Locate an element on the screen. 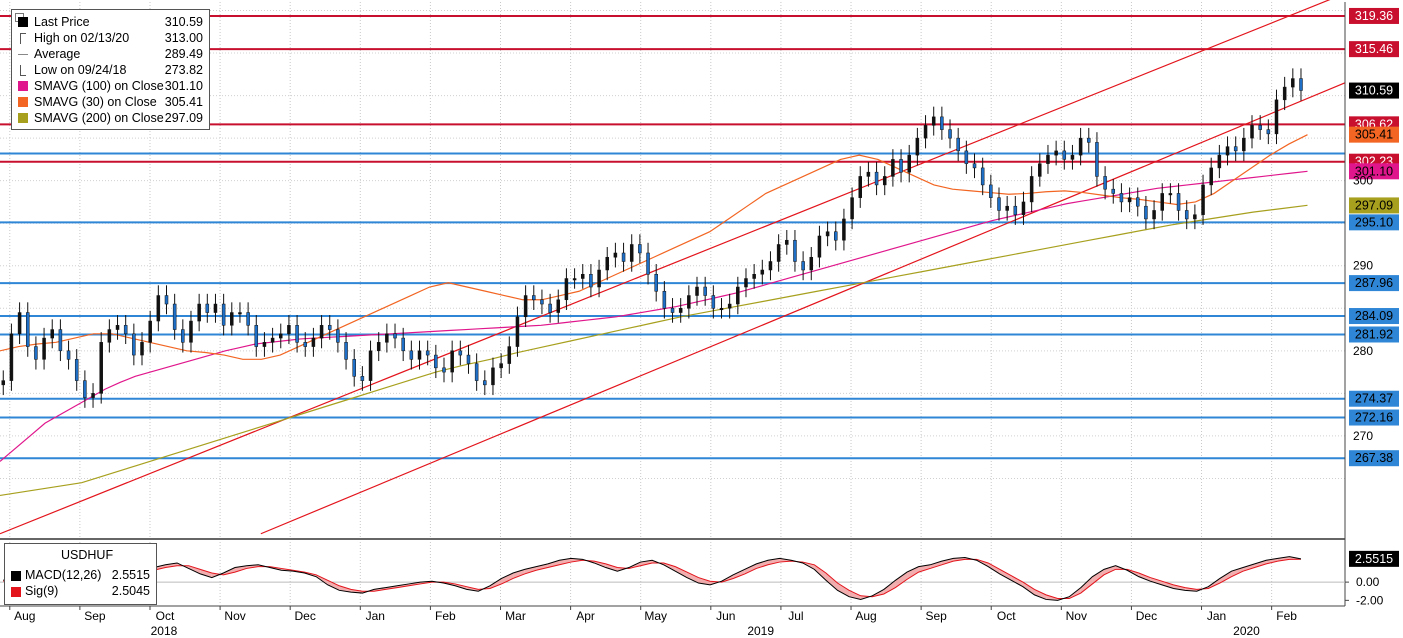  macd-legend: USDHUF MACD(12,26) 2.5515 Sig(9) 2.5045 is located at coordinates (80, 574).